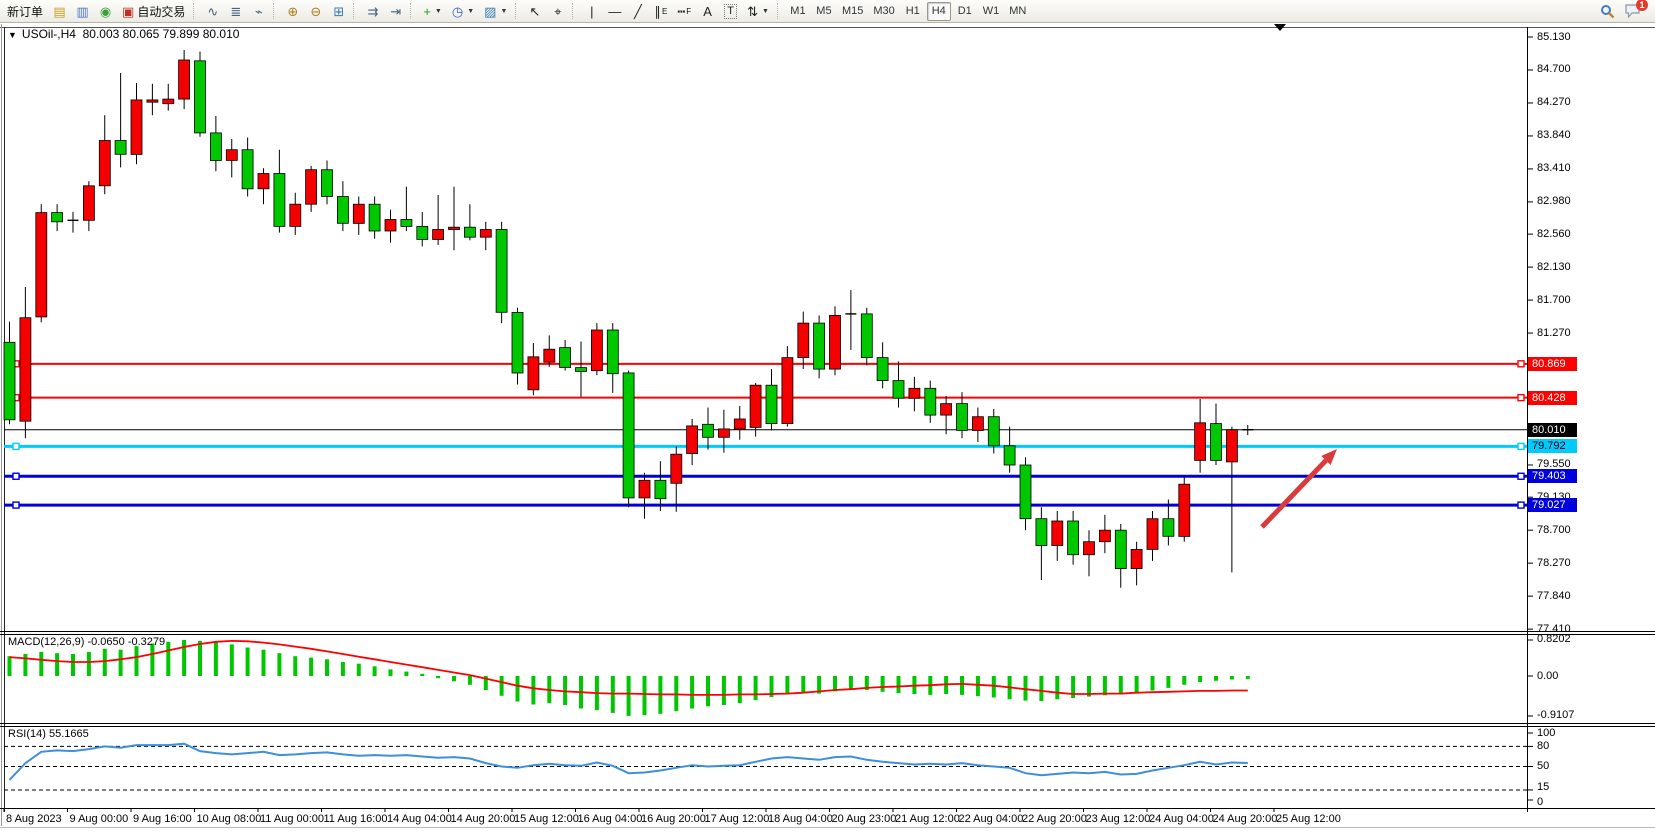 This screenshot has width=1655, height=832. Describe the element at coordinates (752, 11) in the screenshot. I see `arrows-icon-glyph: ⇅` at that location.